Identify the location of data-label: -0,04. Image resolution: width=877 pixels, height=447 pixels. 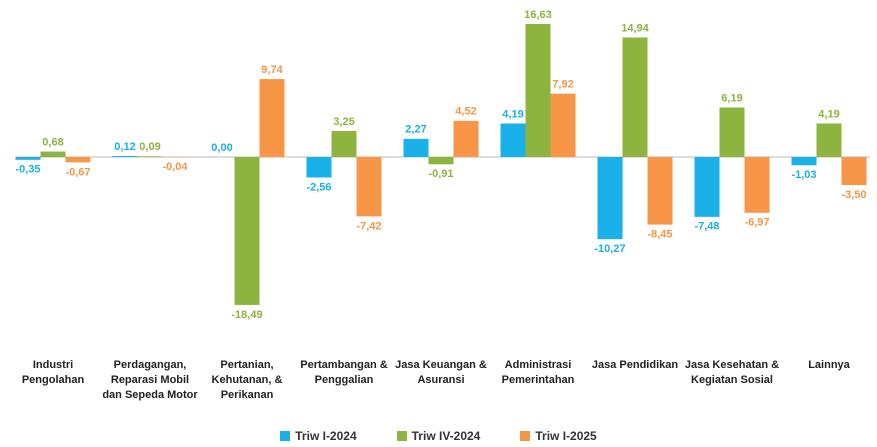
(175, 167).